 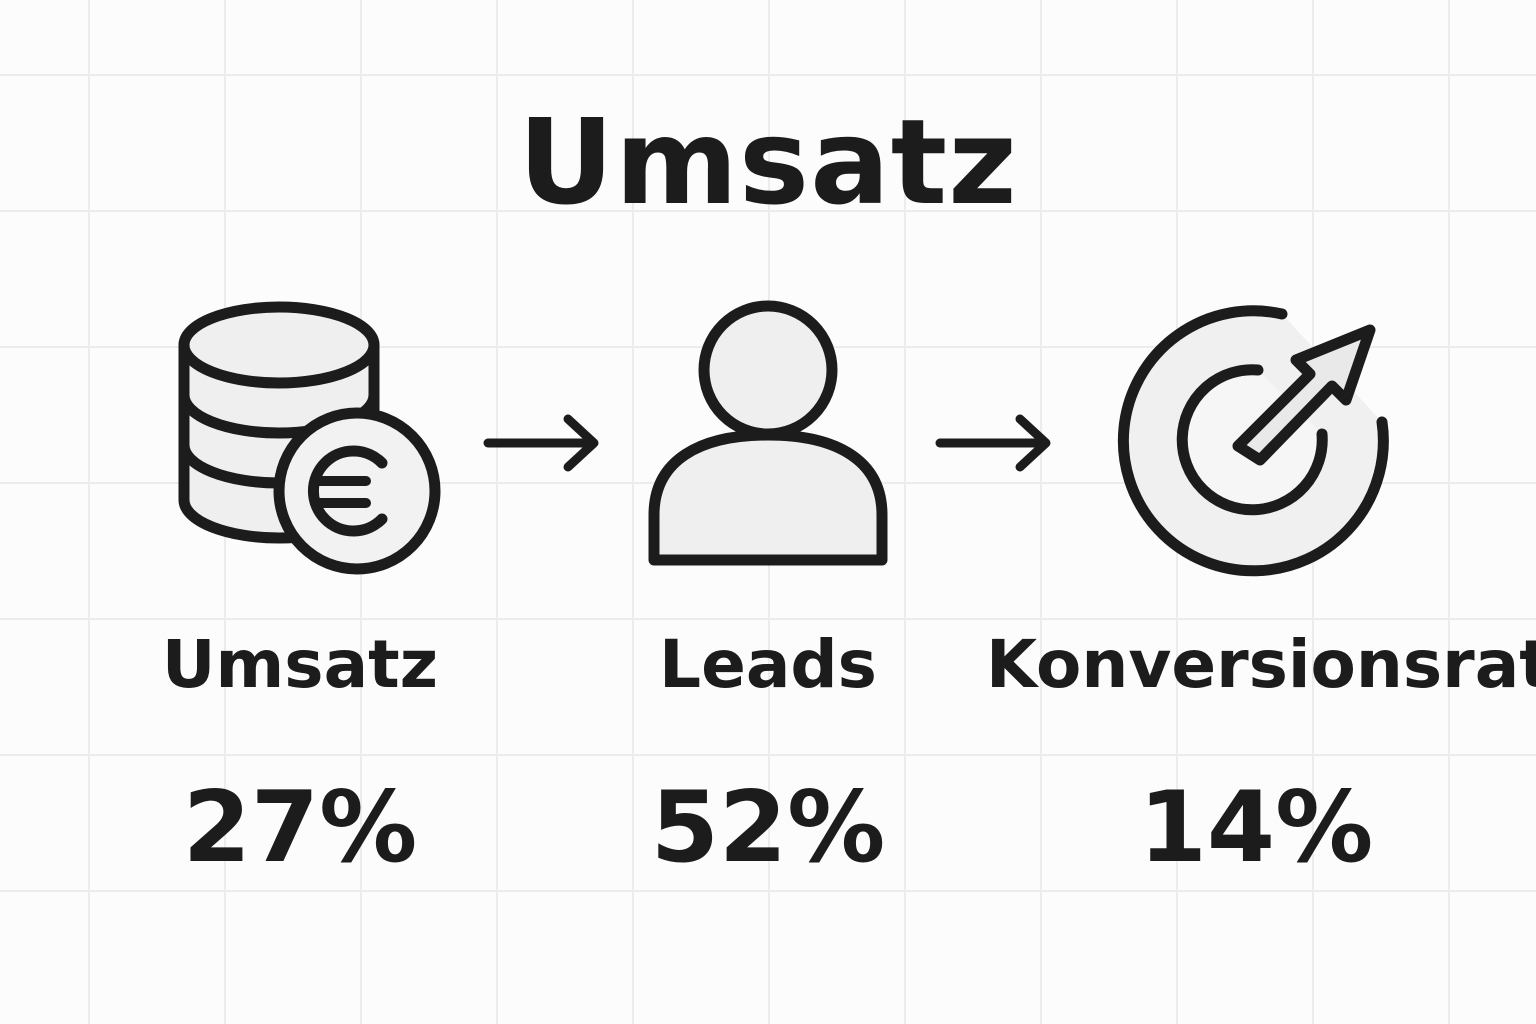 I want to click on step-value-konversionsrate: 14%, so click(x=1256, y=828).